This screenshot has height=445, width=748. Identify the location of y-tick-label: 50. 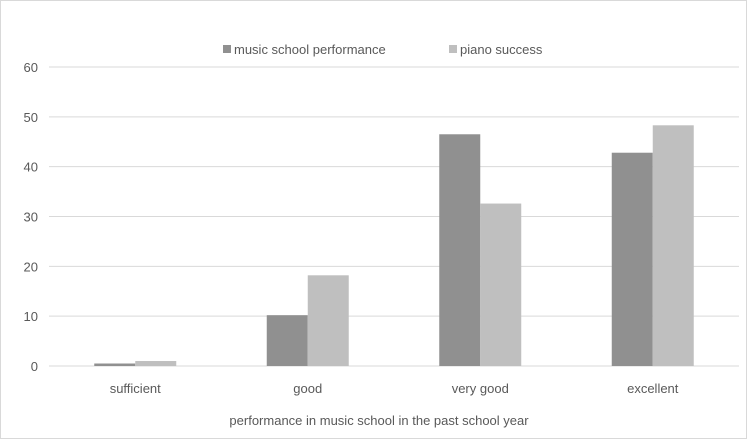
(31, 117).